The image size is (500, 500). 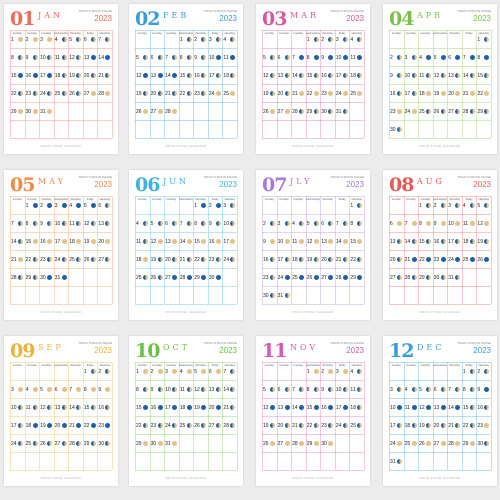 What do you see at coordinates (484, 199) in the screenshot?
I see `weekday-header: saturday` at bounding box center [484, 199].